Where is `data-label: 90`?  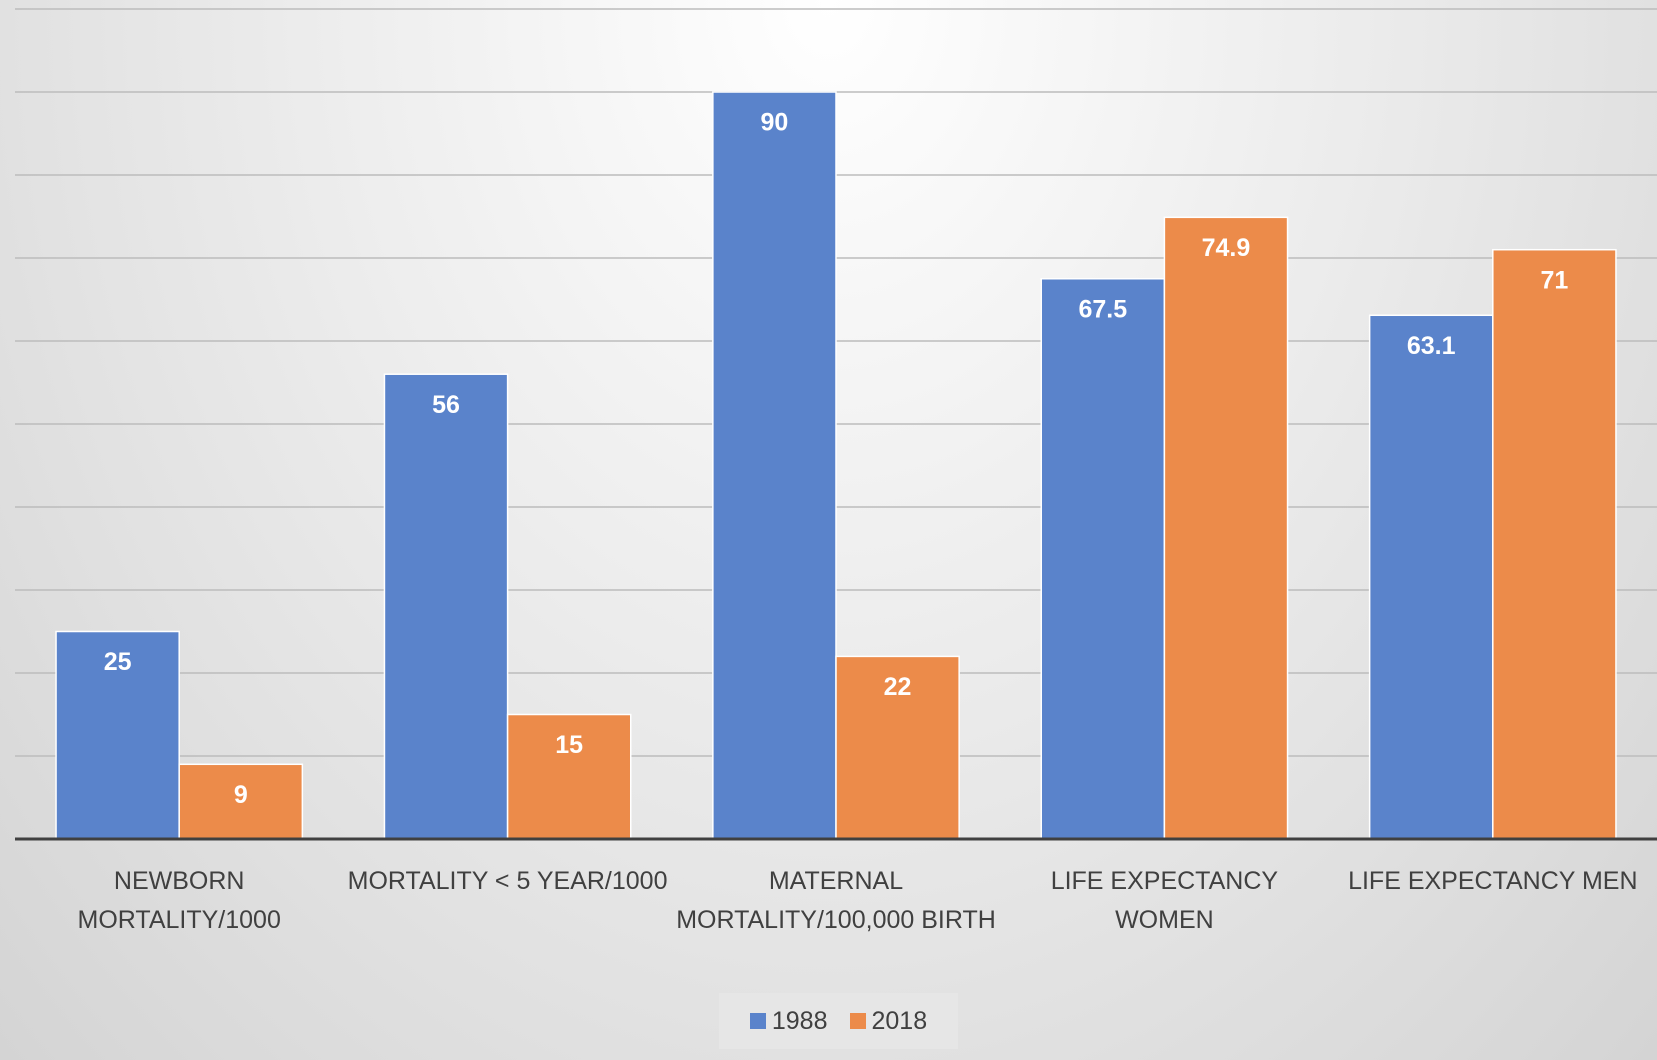 data-label: 90 is located at coordinates (775, 123).